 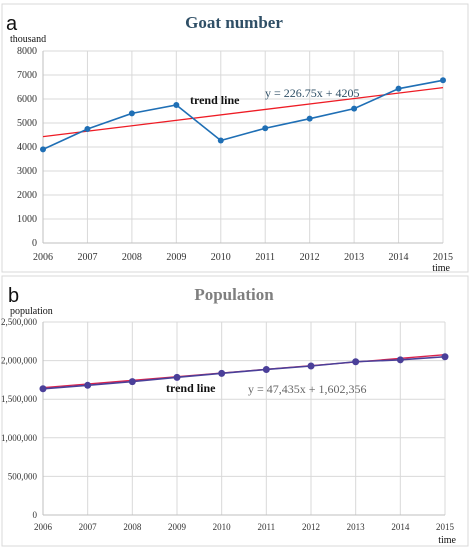 I want to click on chart-a-ytick-label: 4000, so click(x=27, y=147).